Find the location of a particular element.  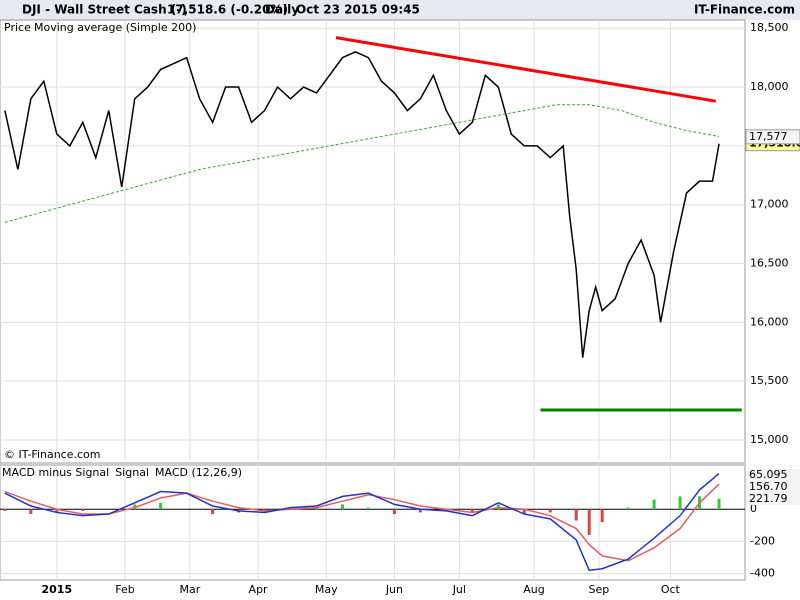

legend-entry: Price is located at coordinates (17, 27).